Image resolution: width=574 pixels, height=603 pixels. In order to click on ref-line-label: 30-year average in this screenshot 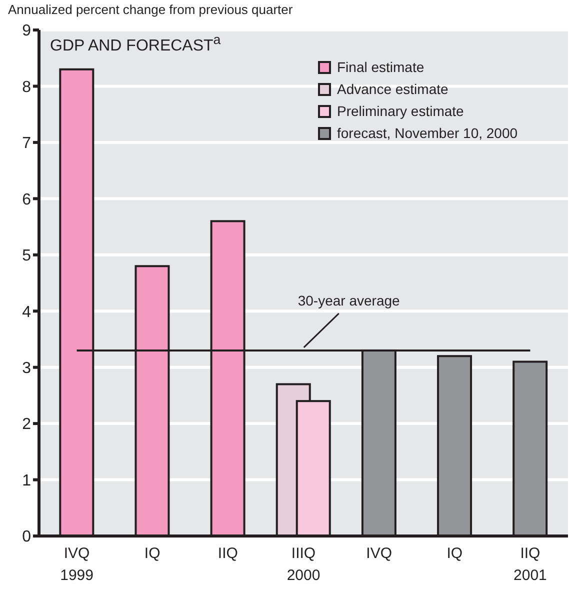, I will do `click(349, 300)`.